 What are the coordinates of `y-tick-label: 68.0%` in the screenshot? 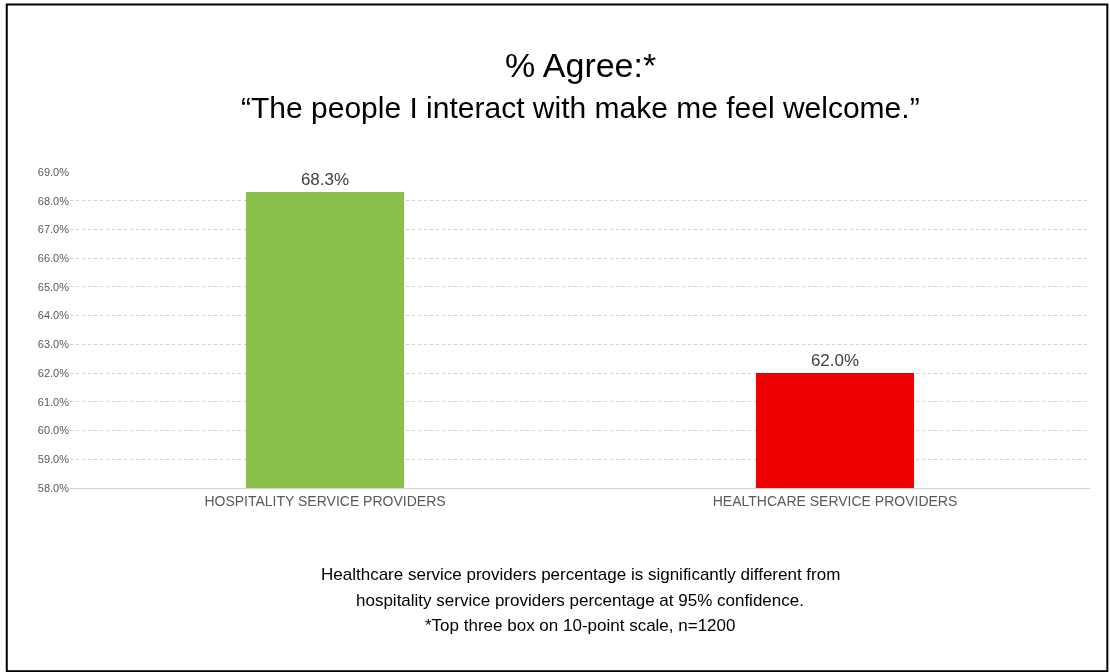 It's located at (53, 200).